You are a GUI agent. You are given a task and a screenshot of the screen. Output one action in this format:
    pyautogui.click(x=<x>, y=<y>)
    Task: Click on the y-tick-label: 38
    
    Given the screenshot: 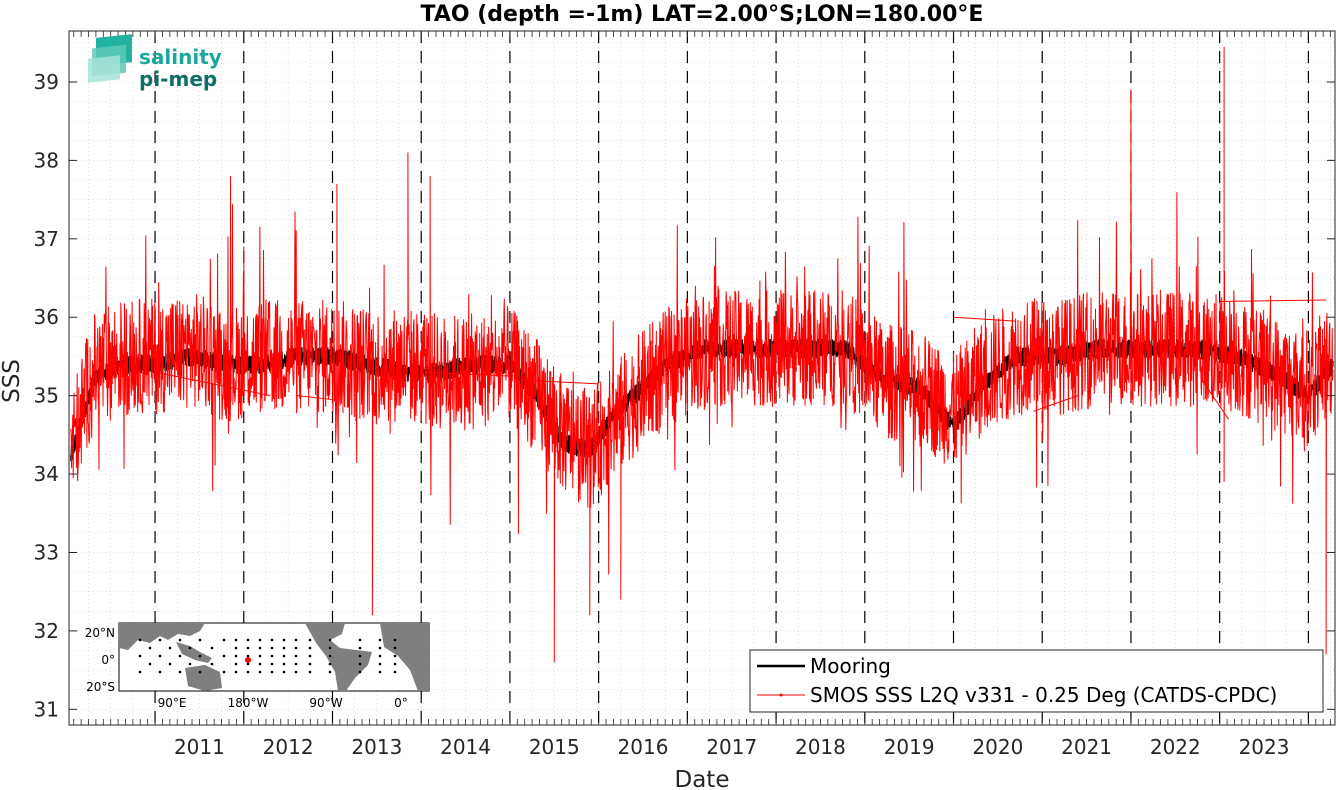 What is the action you would take?
    pyautogui.click(x=46, y=160)
    